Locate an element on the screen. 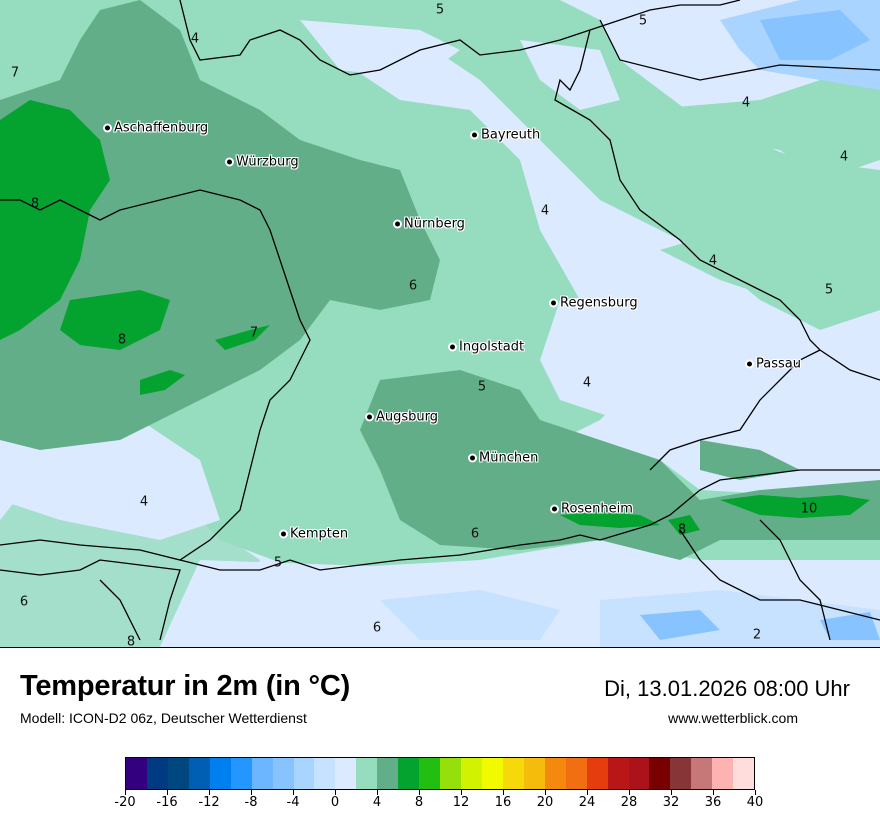 This screenshot has width=880, height=830. legend-tick-label: 40 is located at coordinates (755, 802).